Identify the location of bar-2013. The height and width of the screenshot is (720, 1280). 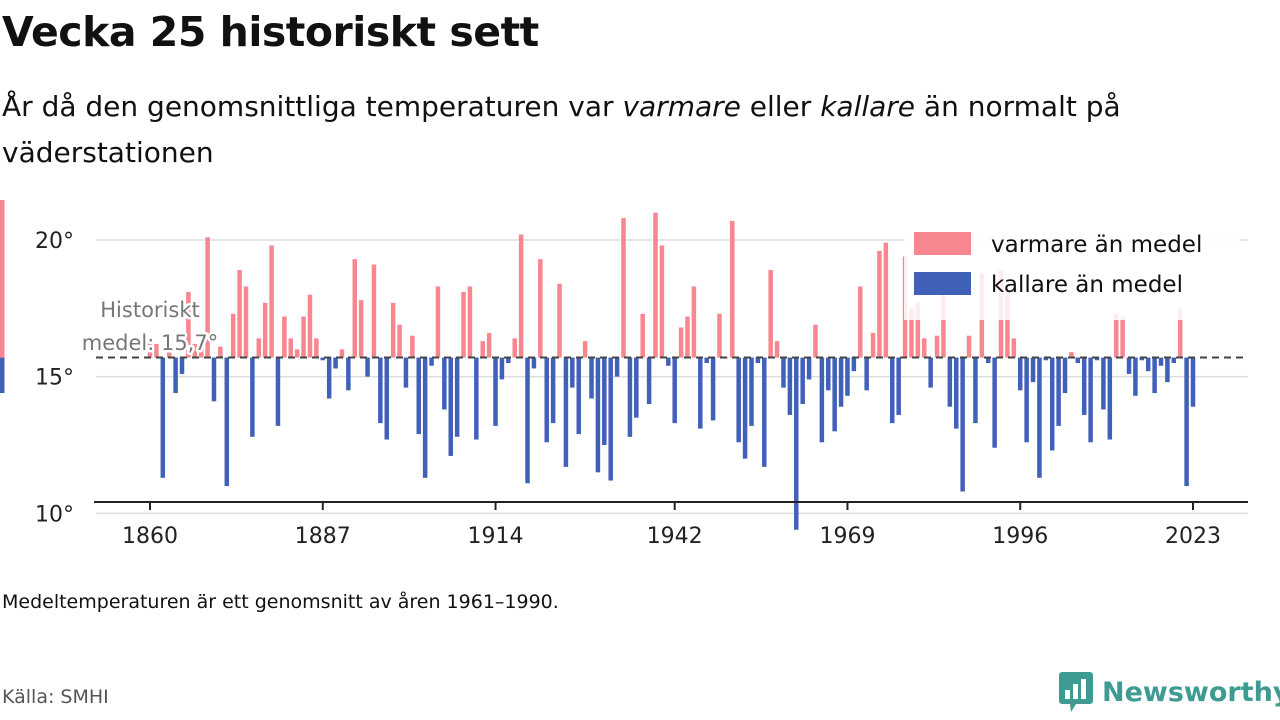
(1129, 365).